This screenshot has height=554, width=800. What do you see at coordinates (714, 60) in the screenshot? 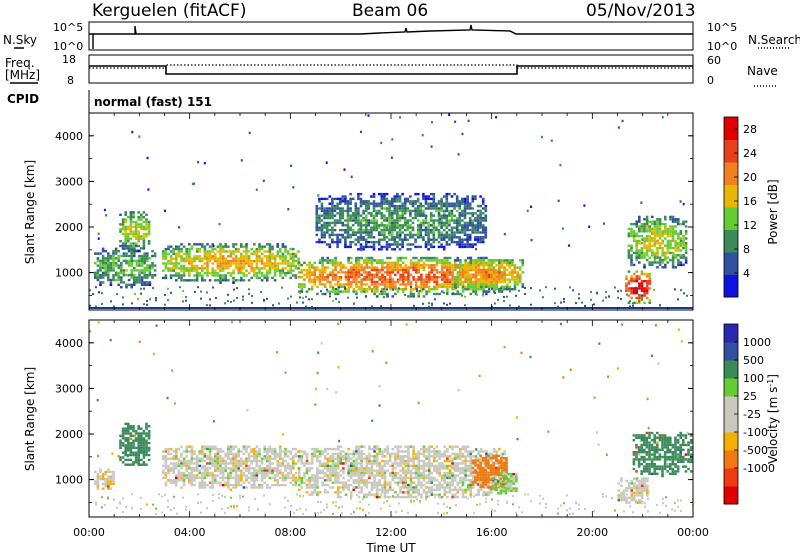
I see `nave-tick-high: 60` at bounding box center [714, 60].